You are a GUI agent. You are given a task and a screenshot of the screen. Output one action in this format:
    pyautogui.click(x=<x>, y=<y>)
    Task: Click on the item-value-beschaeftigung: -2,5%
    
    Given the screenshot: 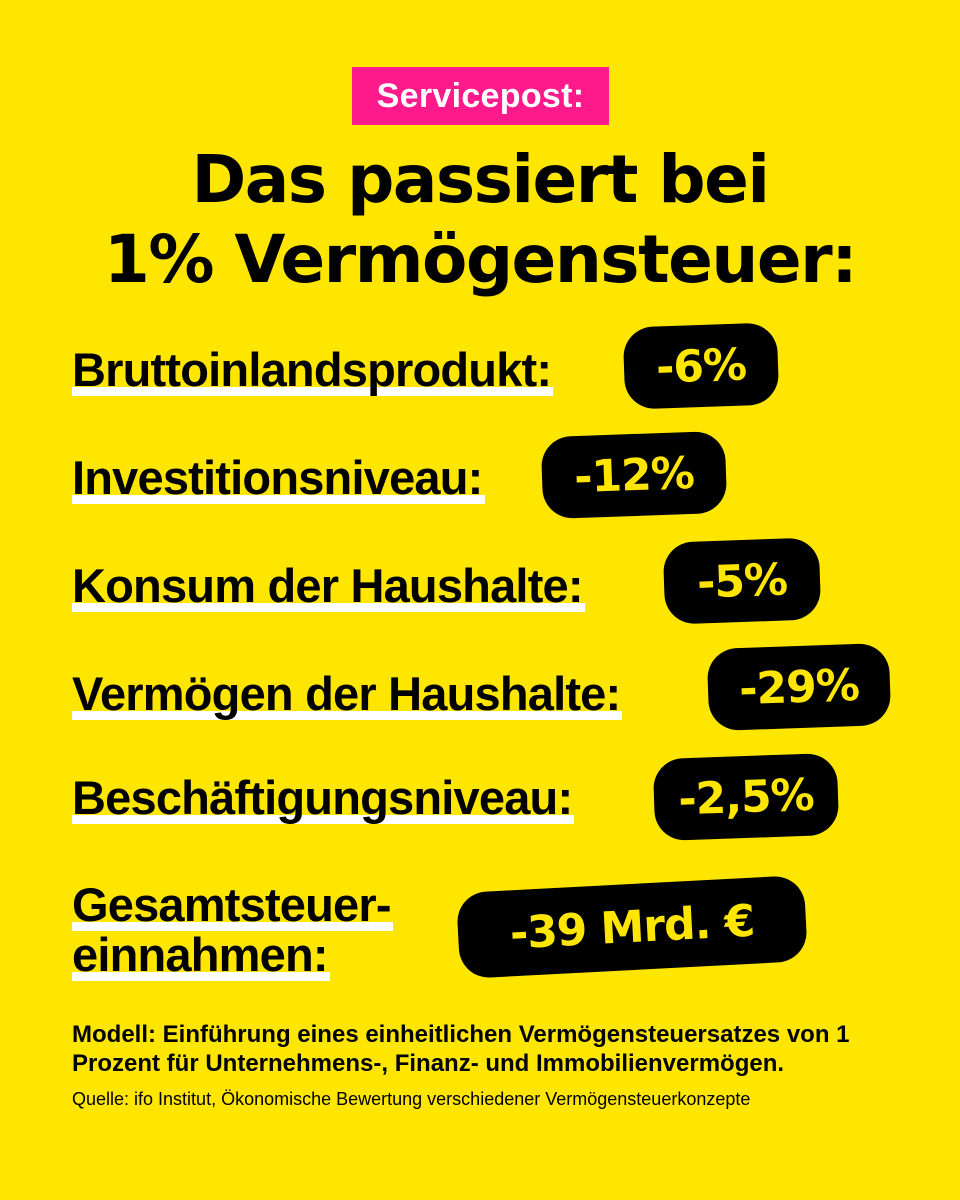 What is the action you would take?
    pyautogui.click(x=746, y=797)
    